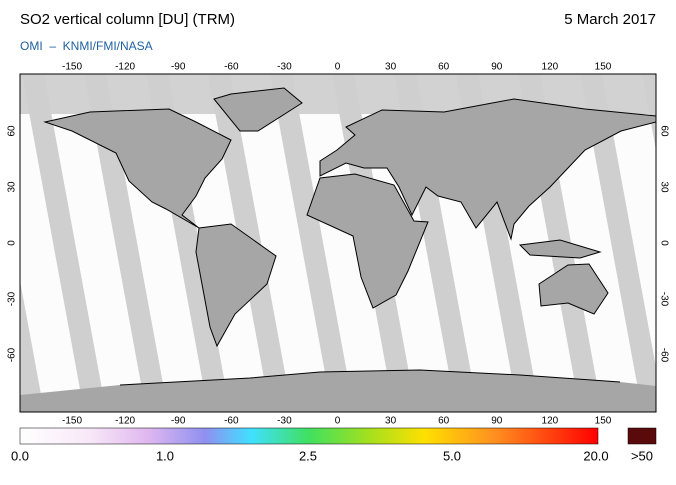 Image resolution: width=676 pixels, height=485 pixels. I want to click on colorbar-label: 20.0, so click(595, 455).